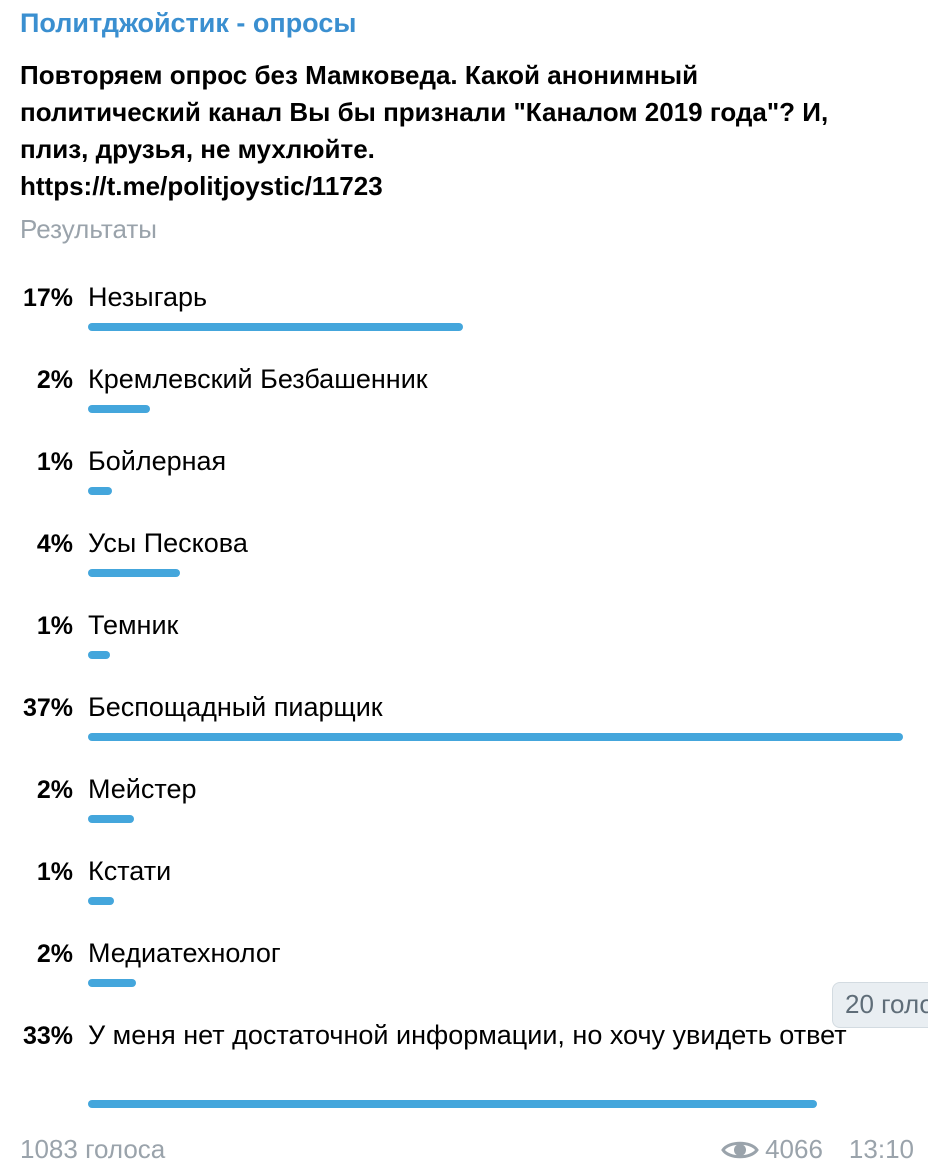  Describe the element at coordinates (464, 809) in the screenshot. I see `poll-option: 2% Мейстер` at that location.